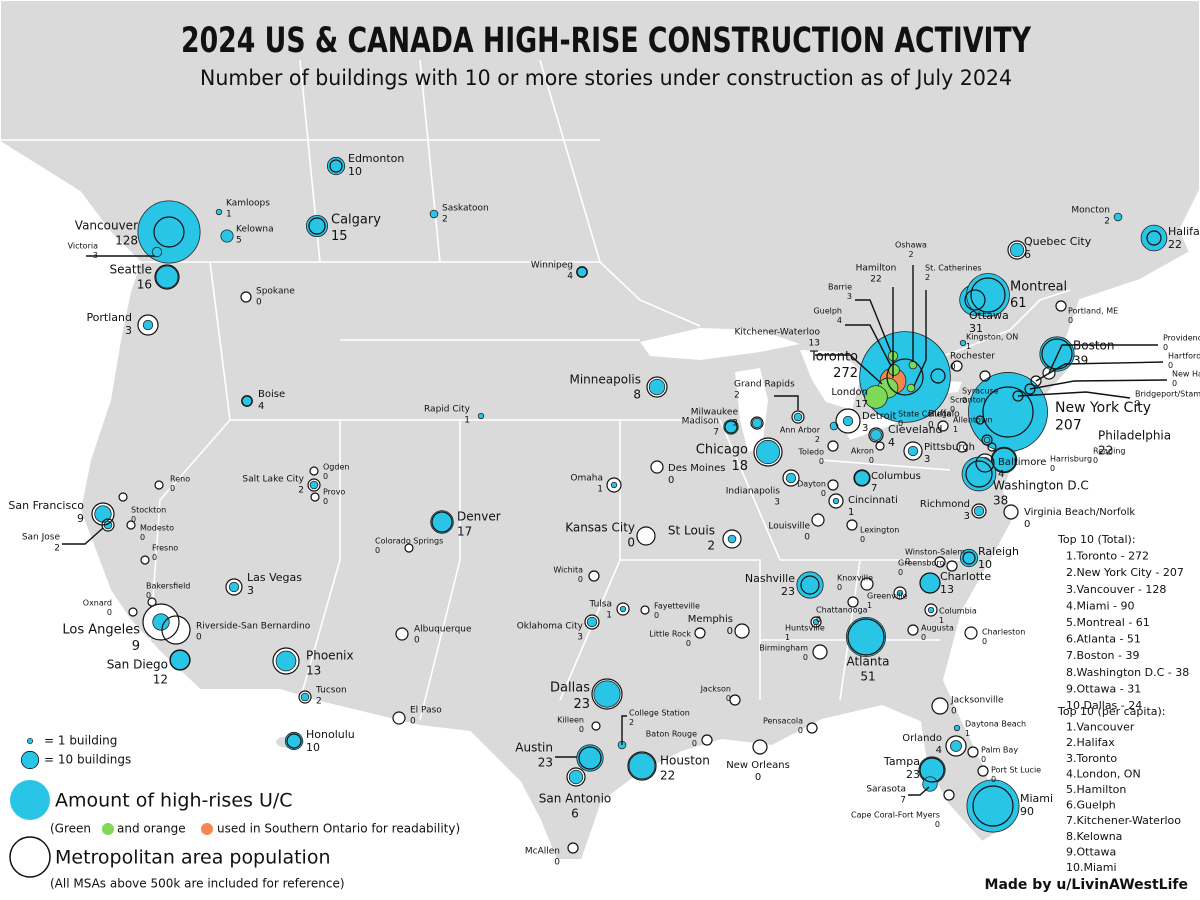 The height and width of the screenshot is (900, 1200). Describe the element at coordinates (998, 551) in the screenshot. I see `city-name: Raleigh` at that location.